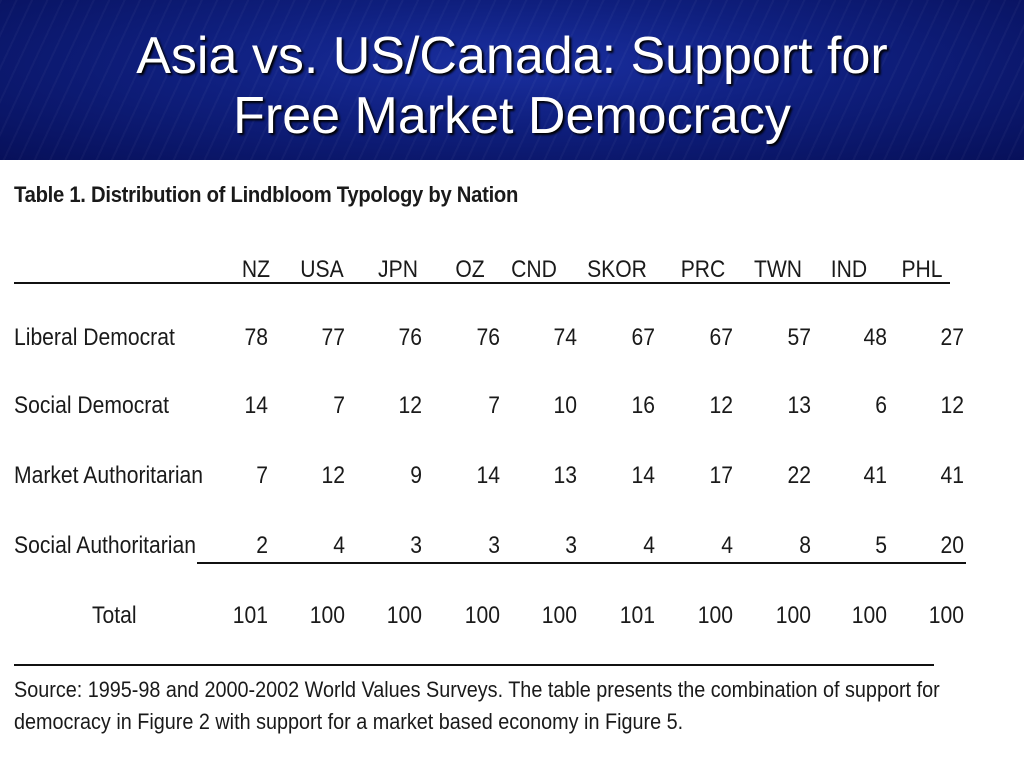 Image resolution: width=1024 pixels, height=768 pixels. I want to click on column-header-jpn: JPN, so click(398, 269).